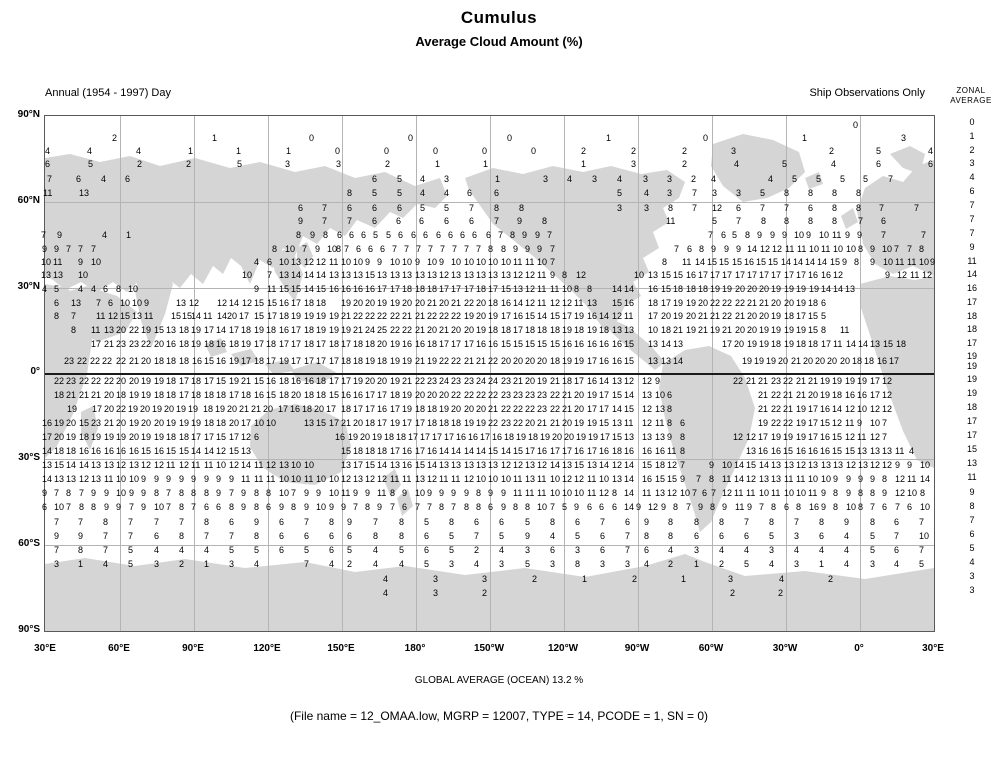  I want to click on zonal-average-value: 19, so click(971, 393).